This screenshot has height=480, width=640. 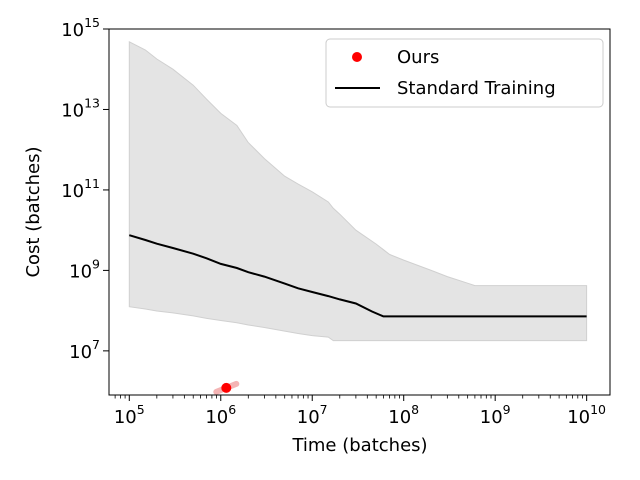 I want to click on y-tick-label: 10⁷, so click(x=84, y=350).